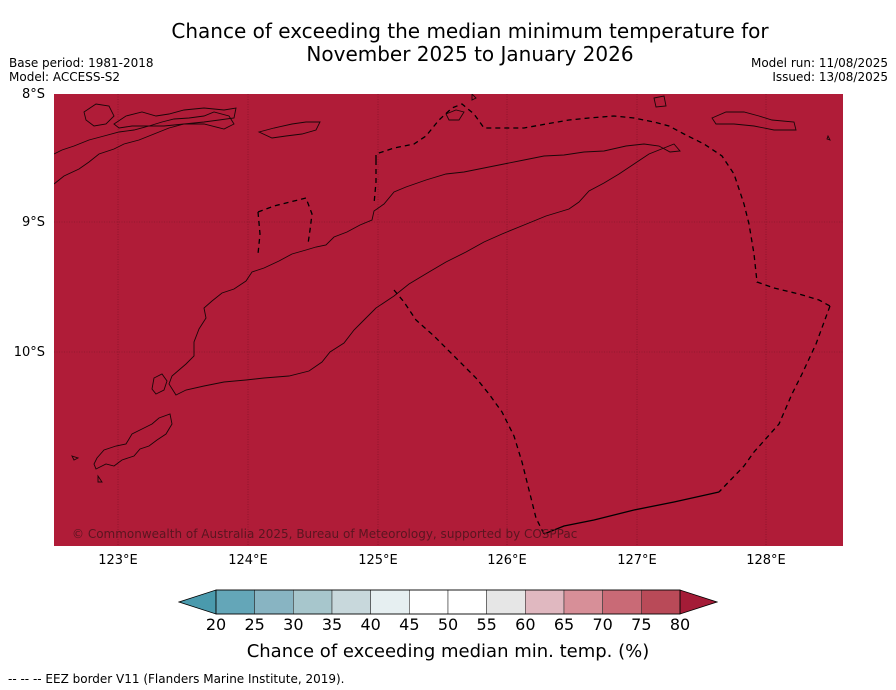  I want to click on semau-coastline, so click(159, 384).